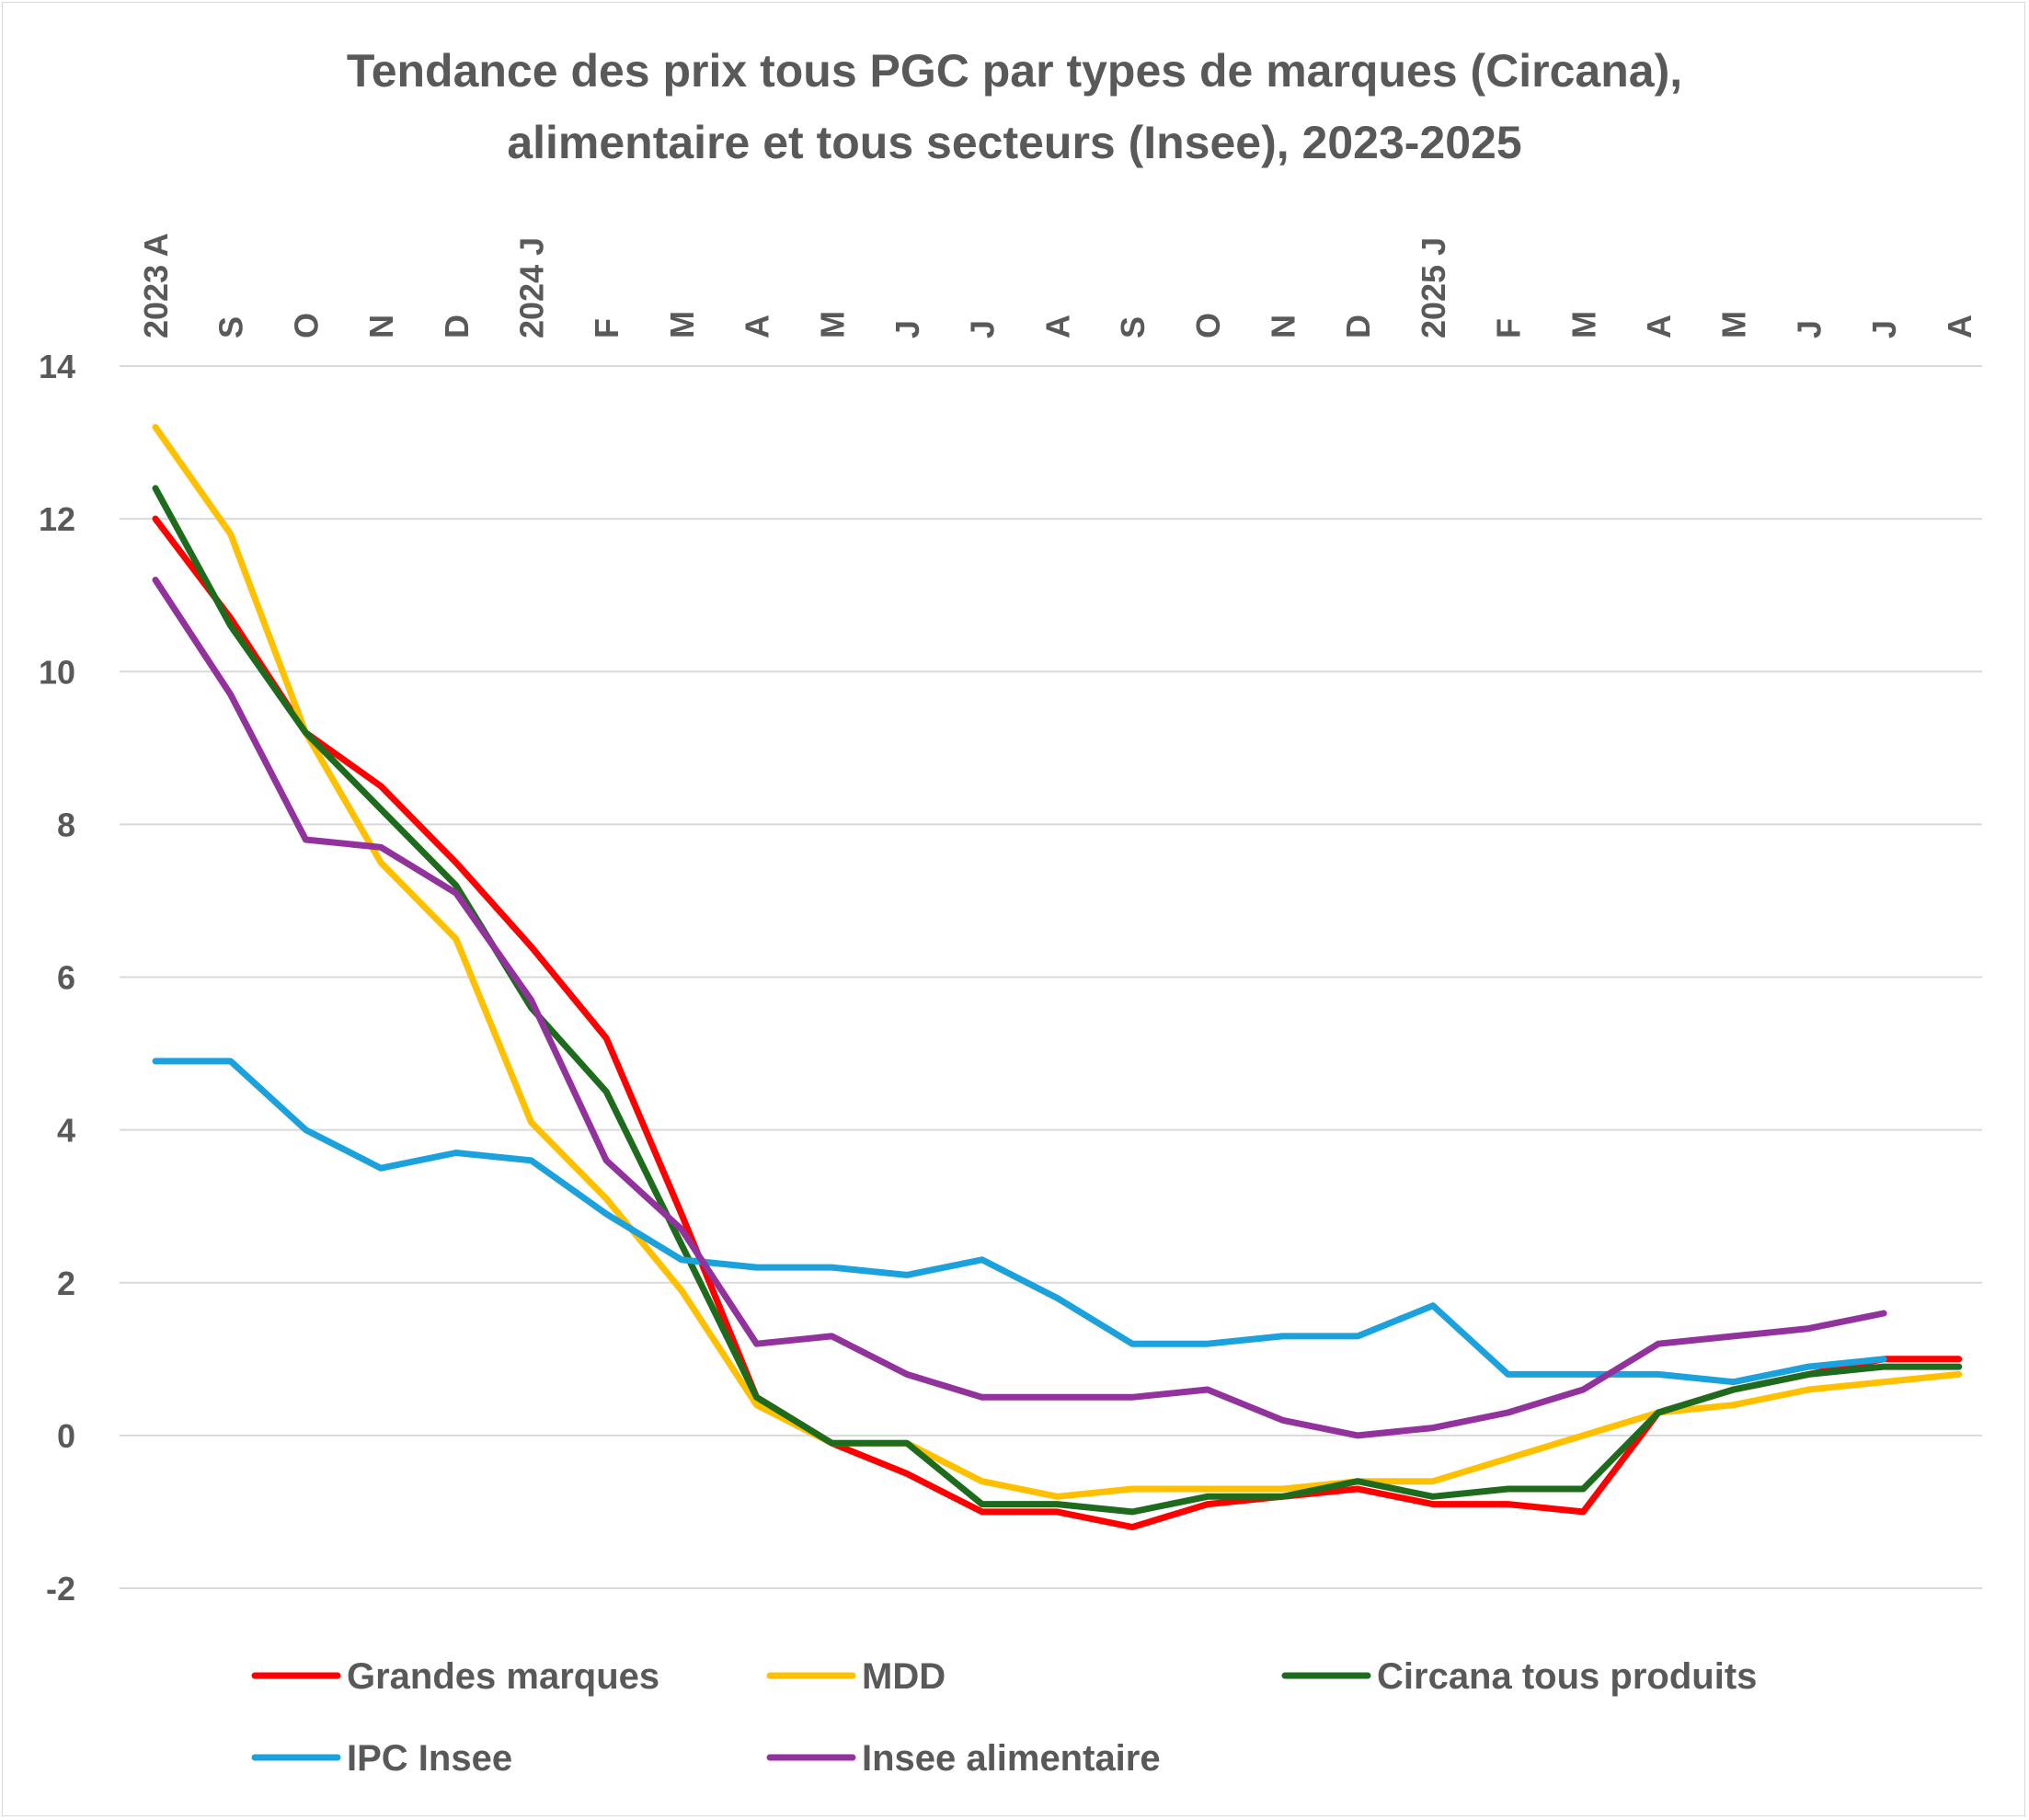 This screenshot has height=1820, width=2029. What do you see at coordinates (57, 519) in the screenshot?
I see `y-tick-label: 12` at bounding box center [57, 519].